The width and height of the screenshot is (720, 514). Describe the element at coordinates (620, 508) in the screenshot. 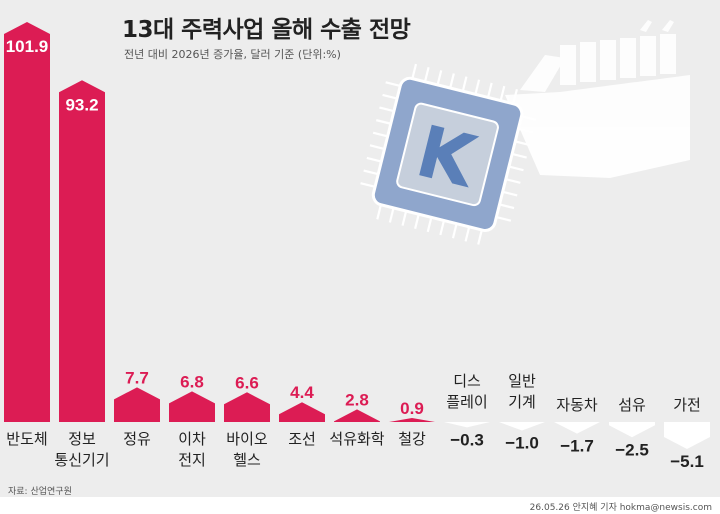

I see `credit-note: 26.05.26 안지혜 기자 hokma@newsis.com` at that location.